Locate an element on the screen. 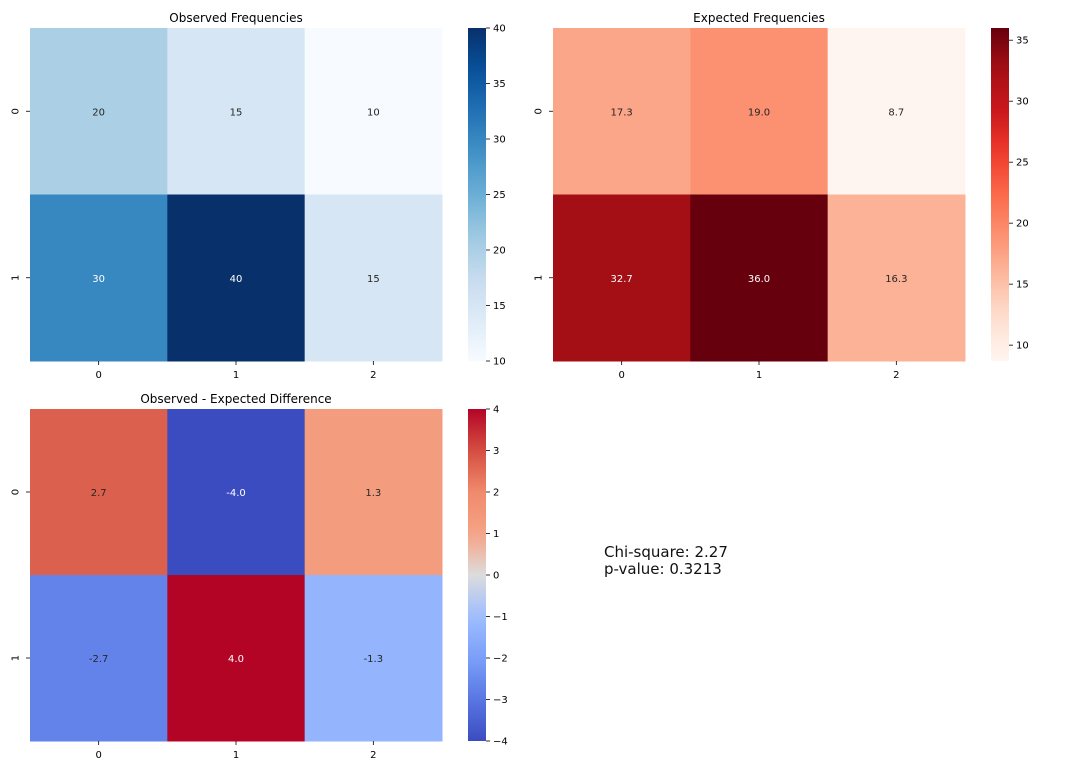 This screenshot has width=1080, height=771. chart2-colorbar-tick-label-5: 35 is located at coordinates (1022, 41).